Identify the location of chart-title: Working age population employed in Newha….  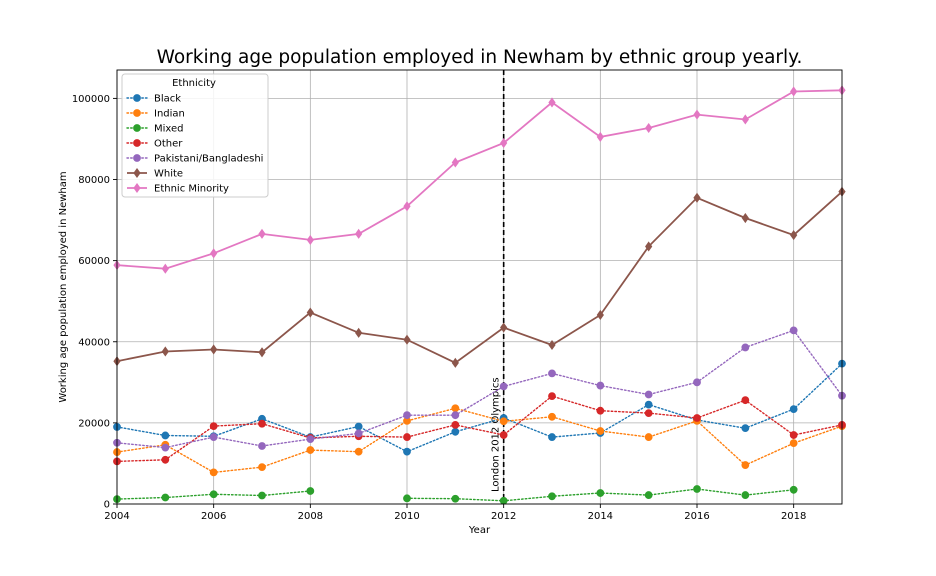
(480, 57).